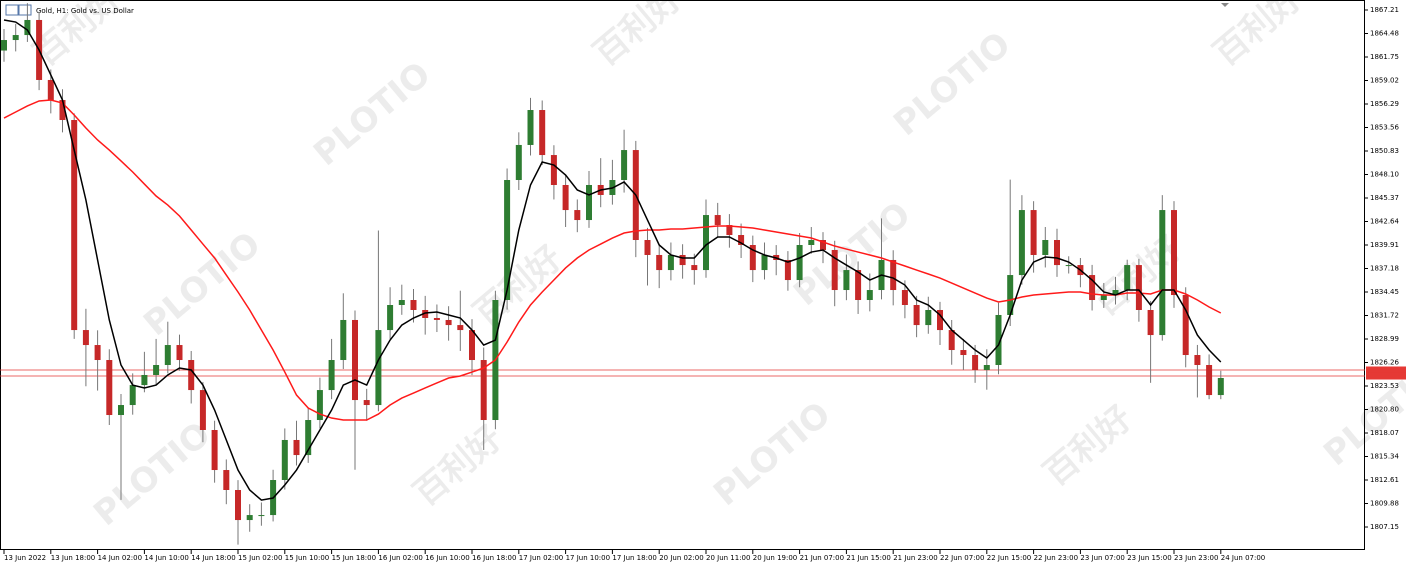 This screenshot has width=1406, height=570. Describe the element at coordinates (1384, 151) in the screenshot. I see `y-tick-label: 1850.83` at that location.